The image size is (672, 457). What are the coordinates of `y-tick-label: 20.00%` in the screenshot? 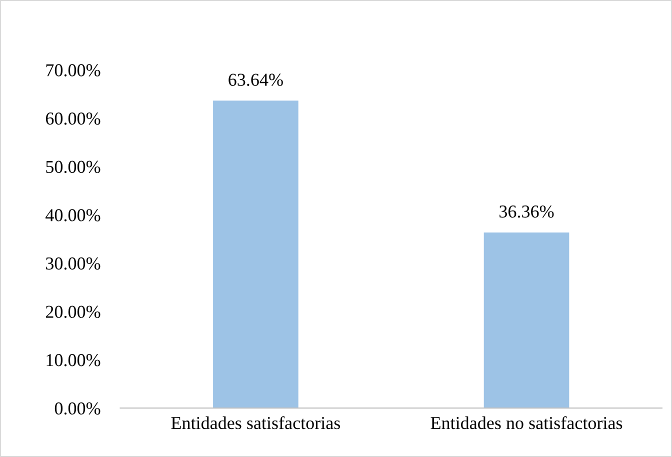 It's located at (73, 312).